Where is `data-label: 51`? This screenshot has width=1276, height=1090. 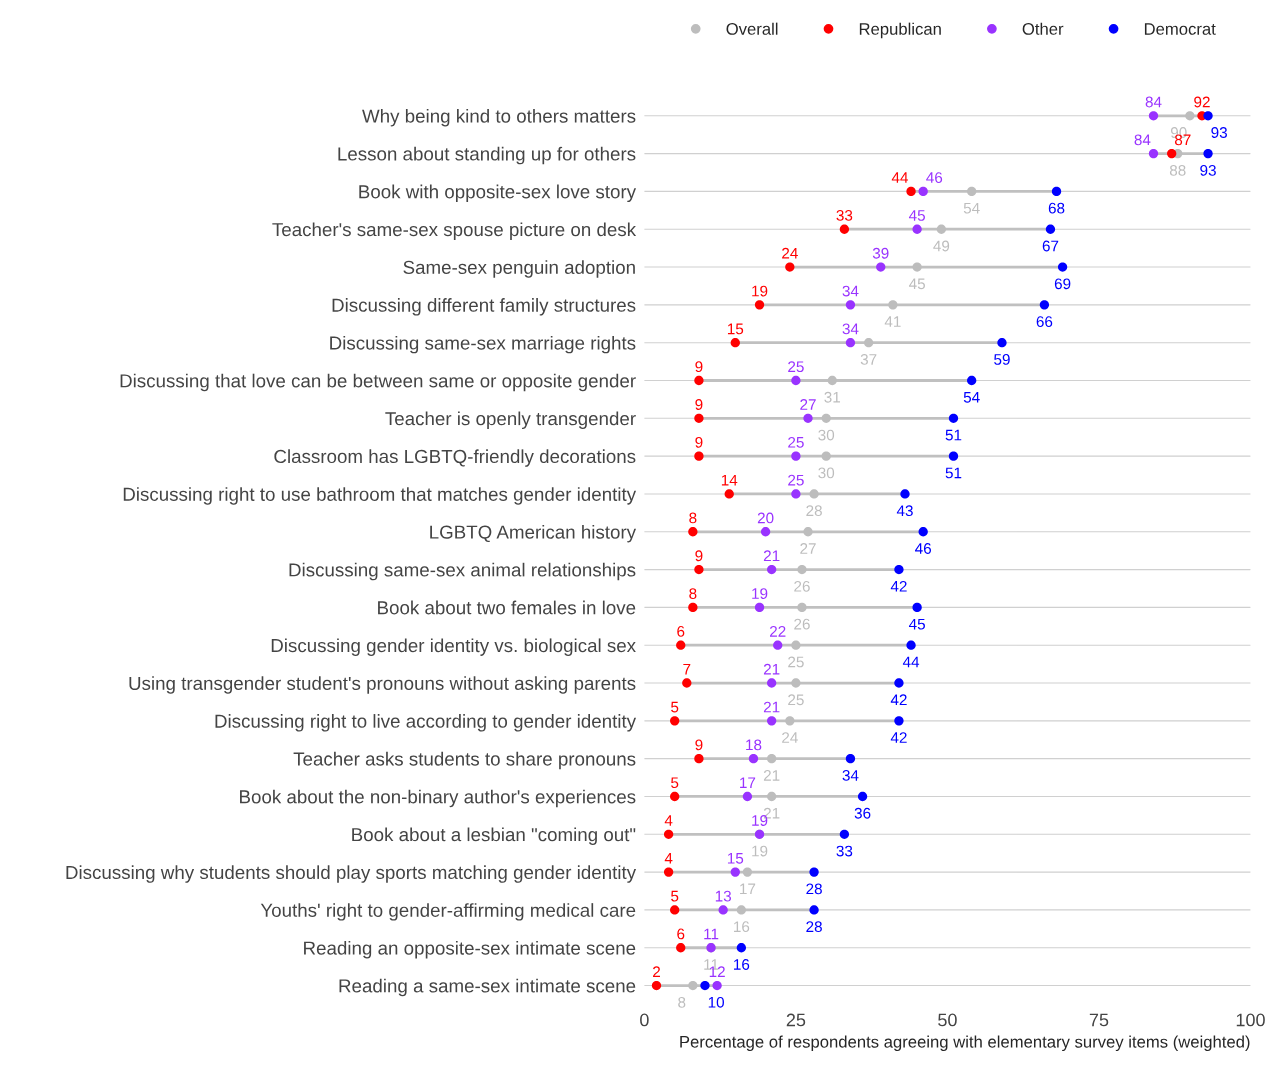
data-label: 51 is located at coordinates (953, 473).